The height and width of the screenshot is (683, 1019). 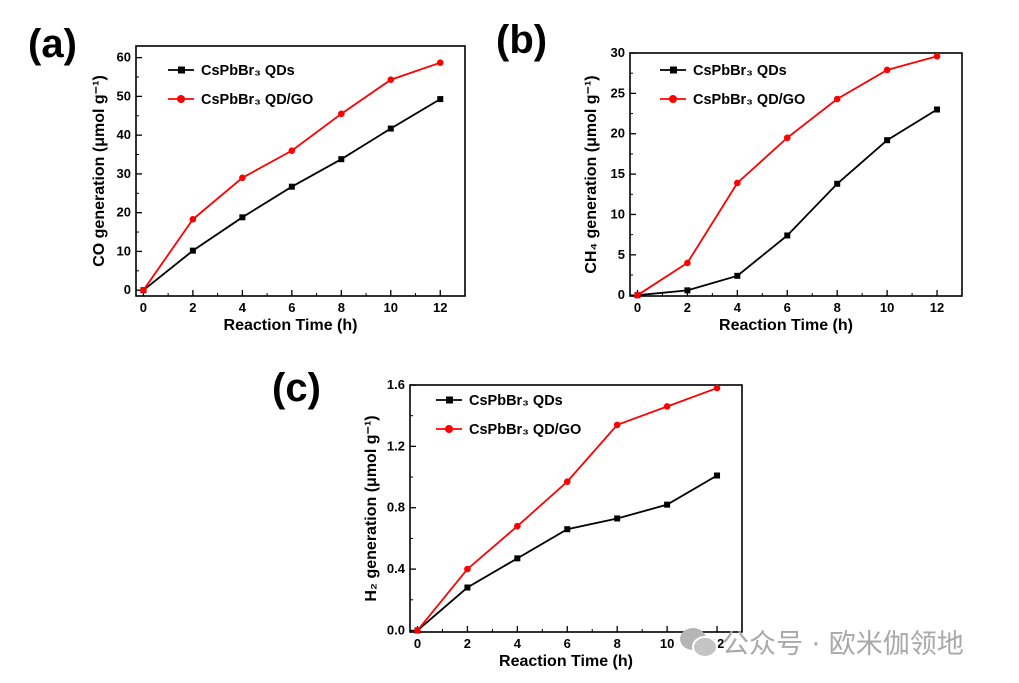 What do you see at coordinates (522, 40) in the screenshot?
I see `panel-label-b: (b)` at bounding box center [522, 40].